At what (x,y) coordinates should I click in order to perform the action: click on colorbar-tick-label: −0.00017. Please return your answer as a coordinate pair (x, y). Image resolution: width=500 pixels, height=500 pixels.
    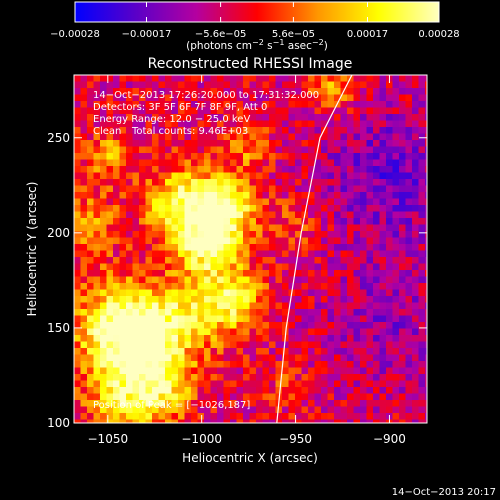
    Looking at the image, I should click on (147, 34).